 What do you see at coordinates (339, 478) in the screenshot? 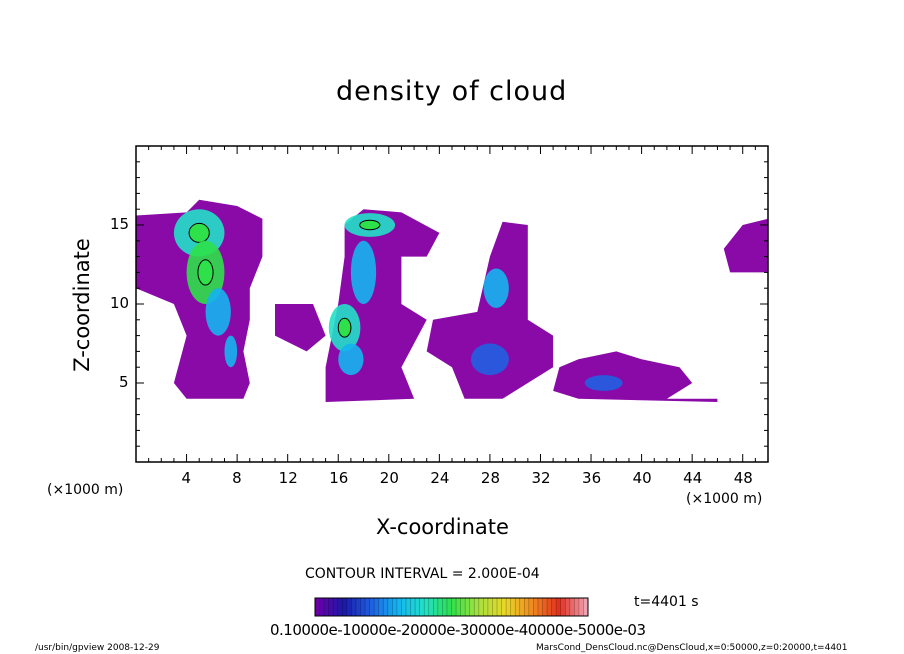
I see `x-tick-label: 16` at bounding box center [339, 478].